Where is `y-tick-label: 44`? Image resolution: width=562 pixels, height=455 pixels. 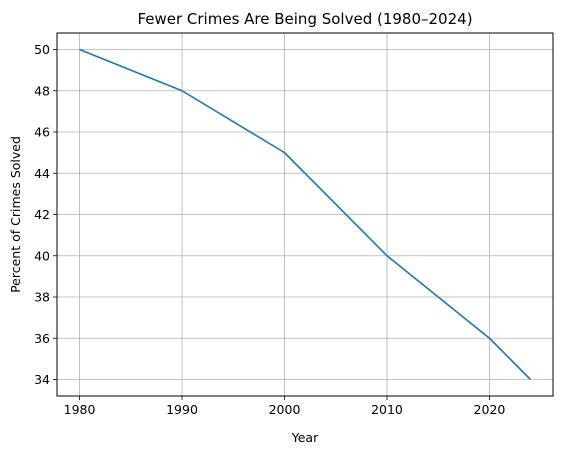
y-tick-label: 44 is located at coordinates (42, 173).